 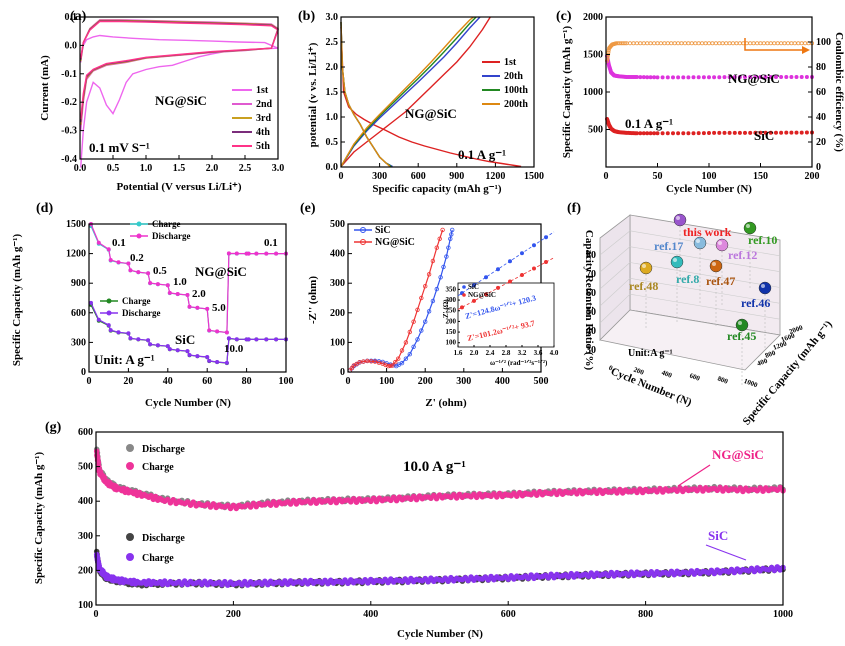 I want to click on f-z-tick-label: 30, so click(x=591, y=350).